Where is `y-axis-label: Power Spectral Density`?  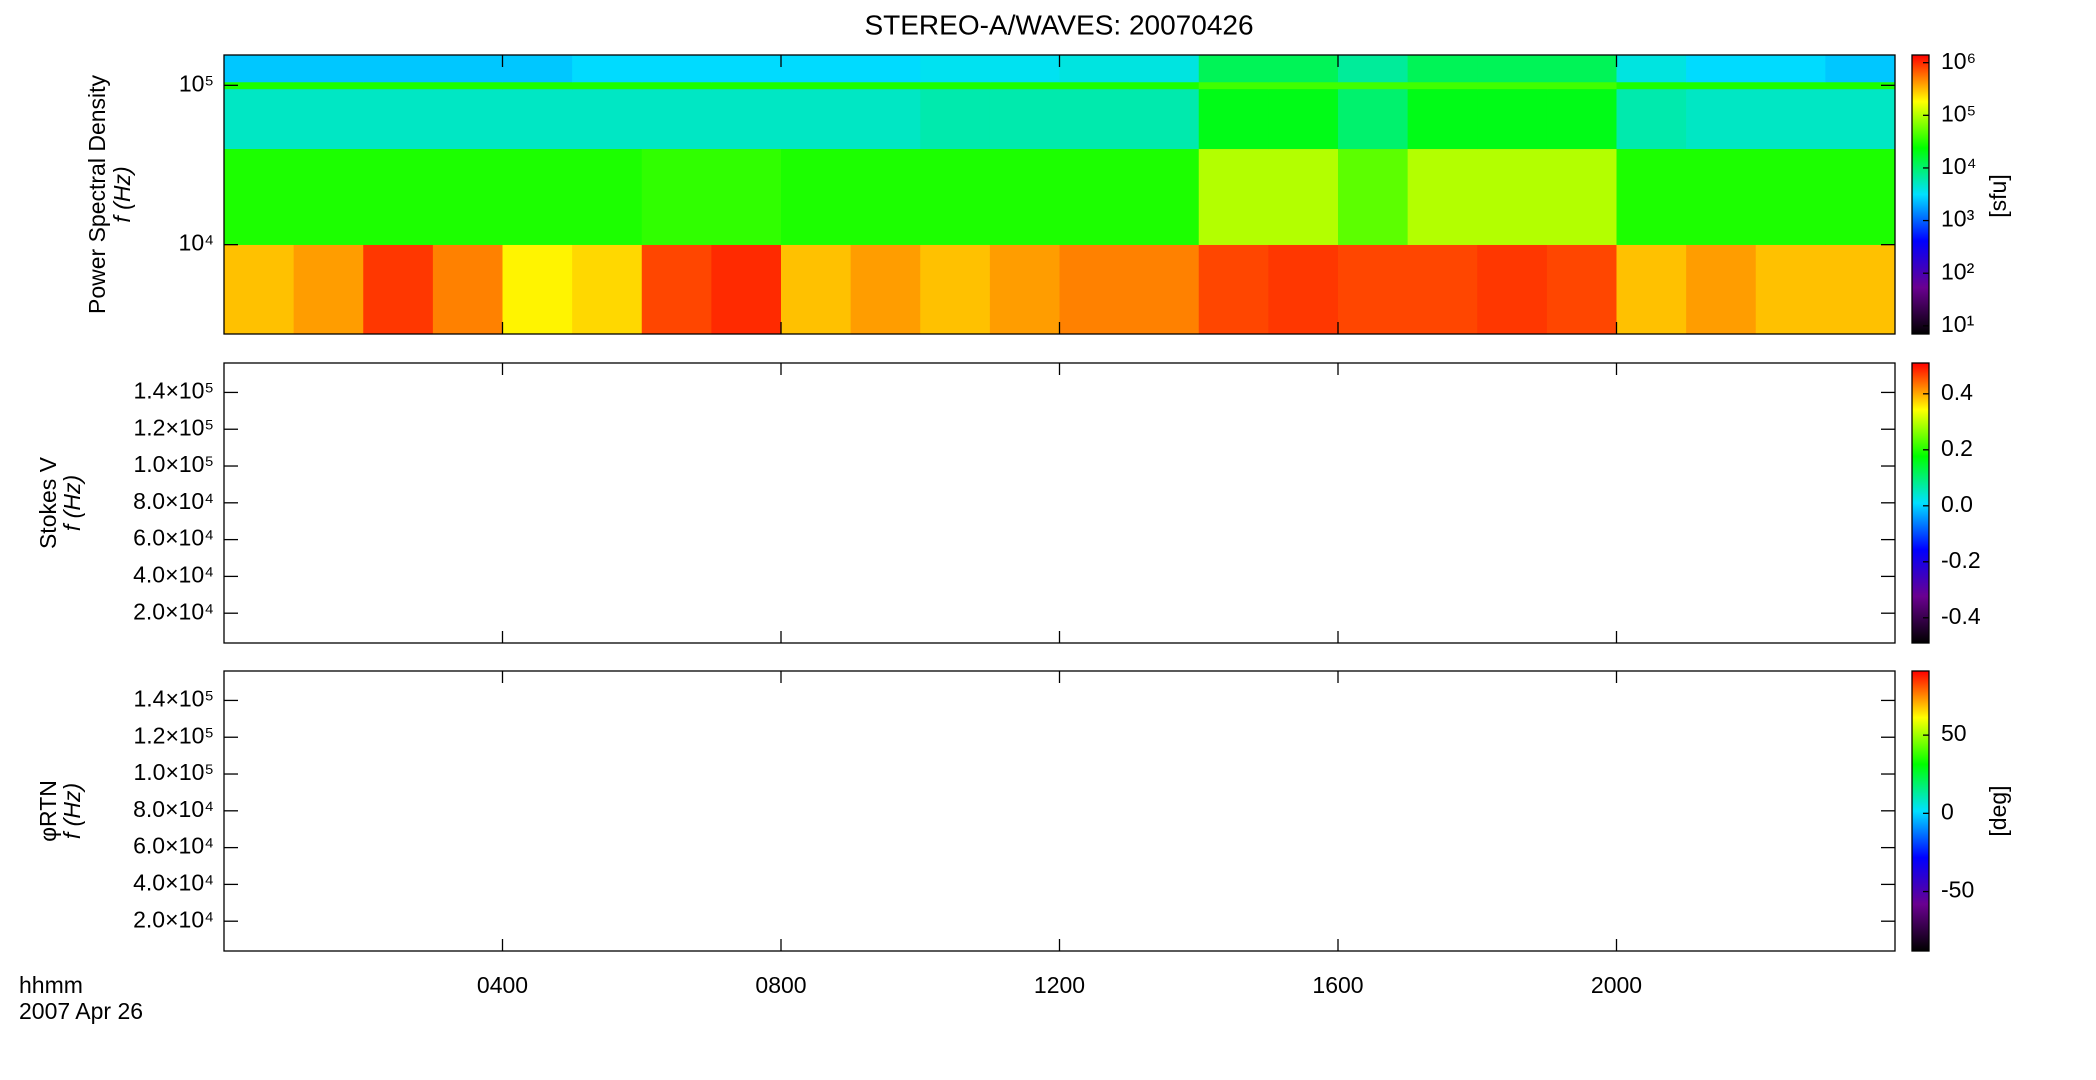
y-axis-label: Power Spectral Density is located at coordinates (97, 194).